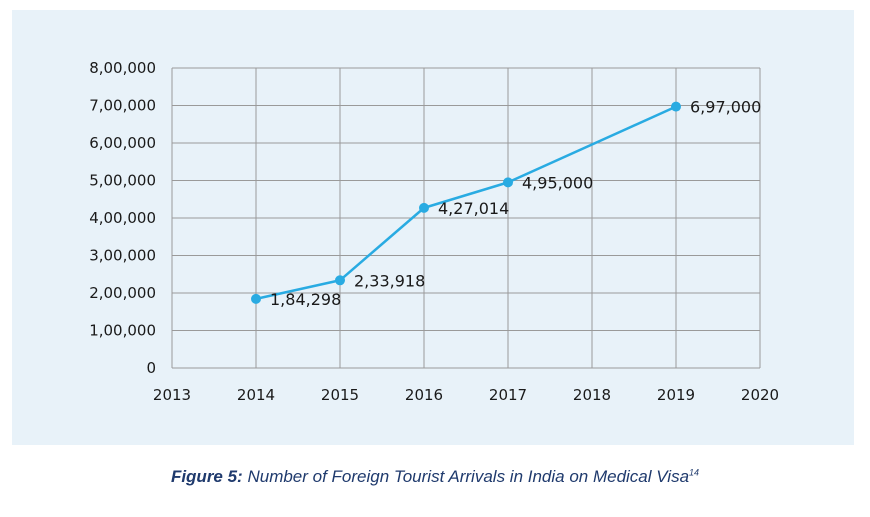 Image resolution: width=870 pixels, height=517 pixels. What do you see at coordinates (256, 395) in the screenshot?
I see `x-tick-label: 2014` at bounding box center [256, 395].